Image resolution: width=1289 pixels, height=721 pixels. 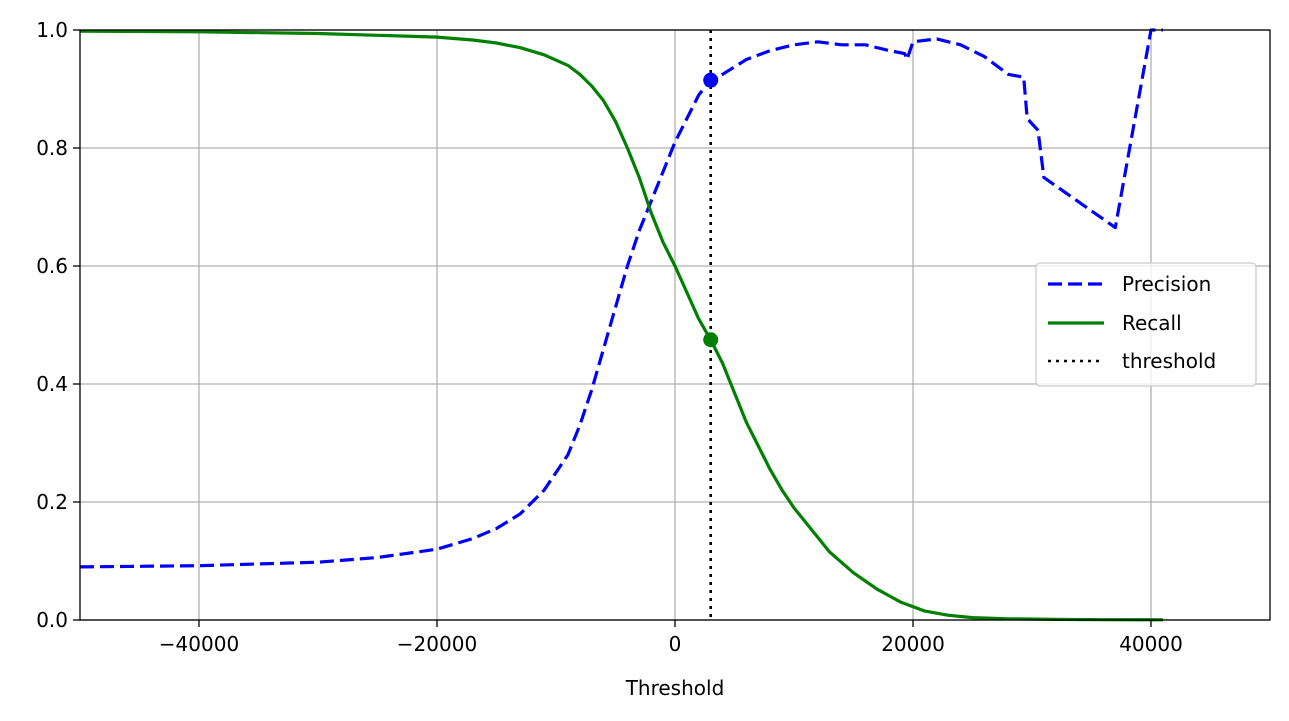 I want to click on legend-label-precision: Precision, so click(x=1166, y=284).